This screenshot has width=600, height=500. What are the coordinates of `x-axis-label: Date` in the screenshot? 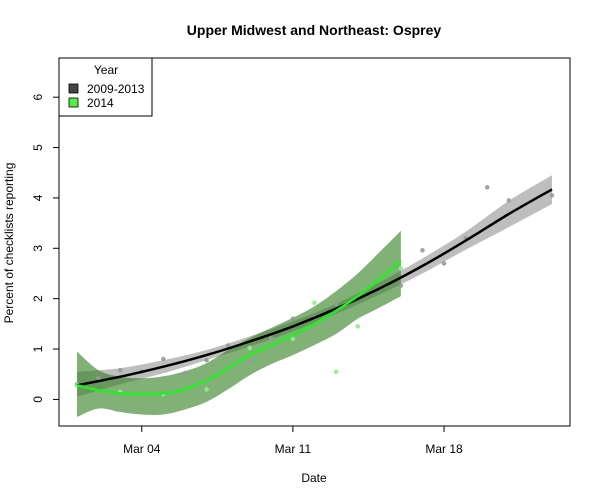 It's located at (314, 478).